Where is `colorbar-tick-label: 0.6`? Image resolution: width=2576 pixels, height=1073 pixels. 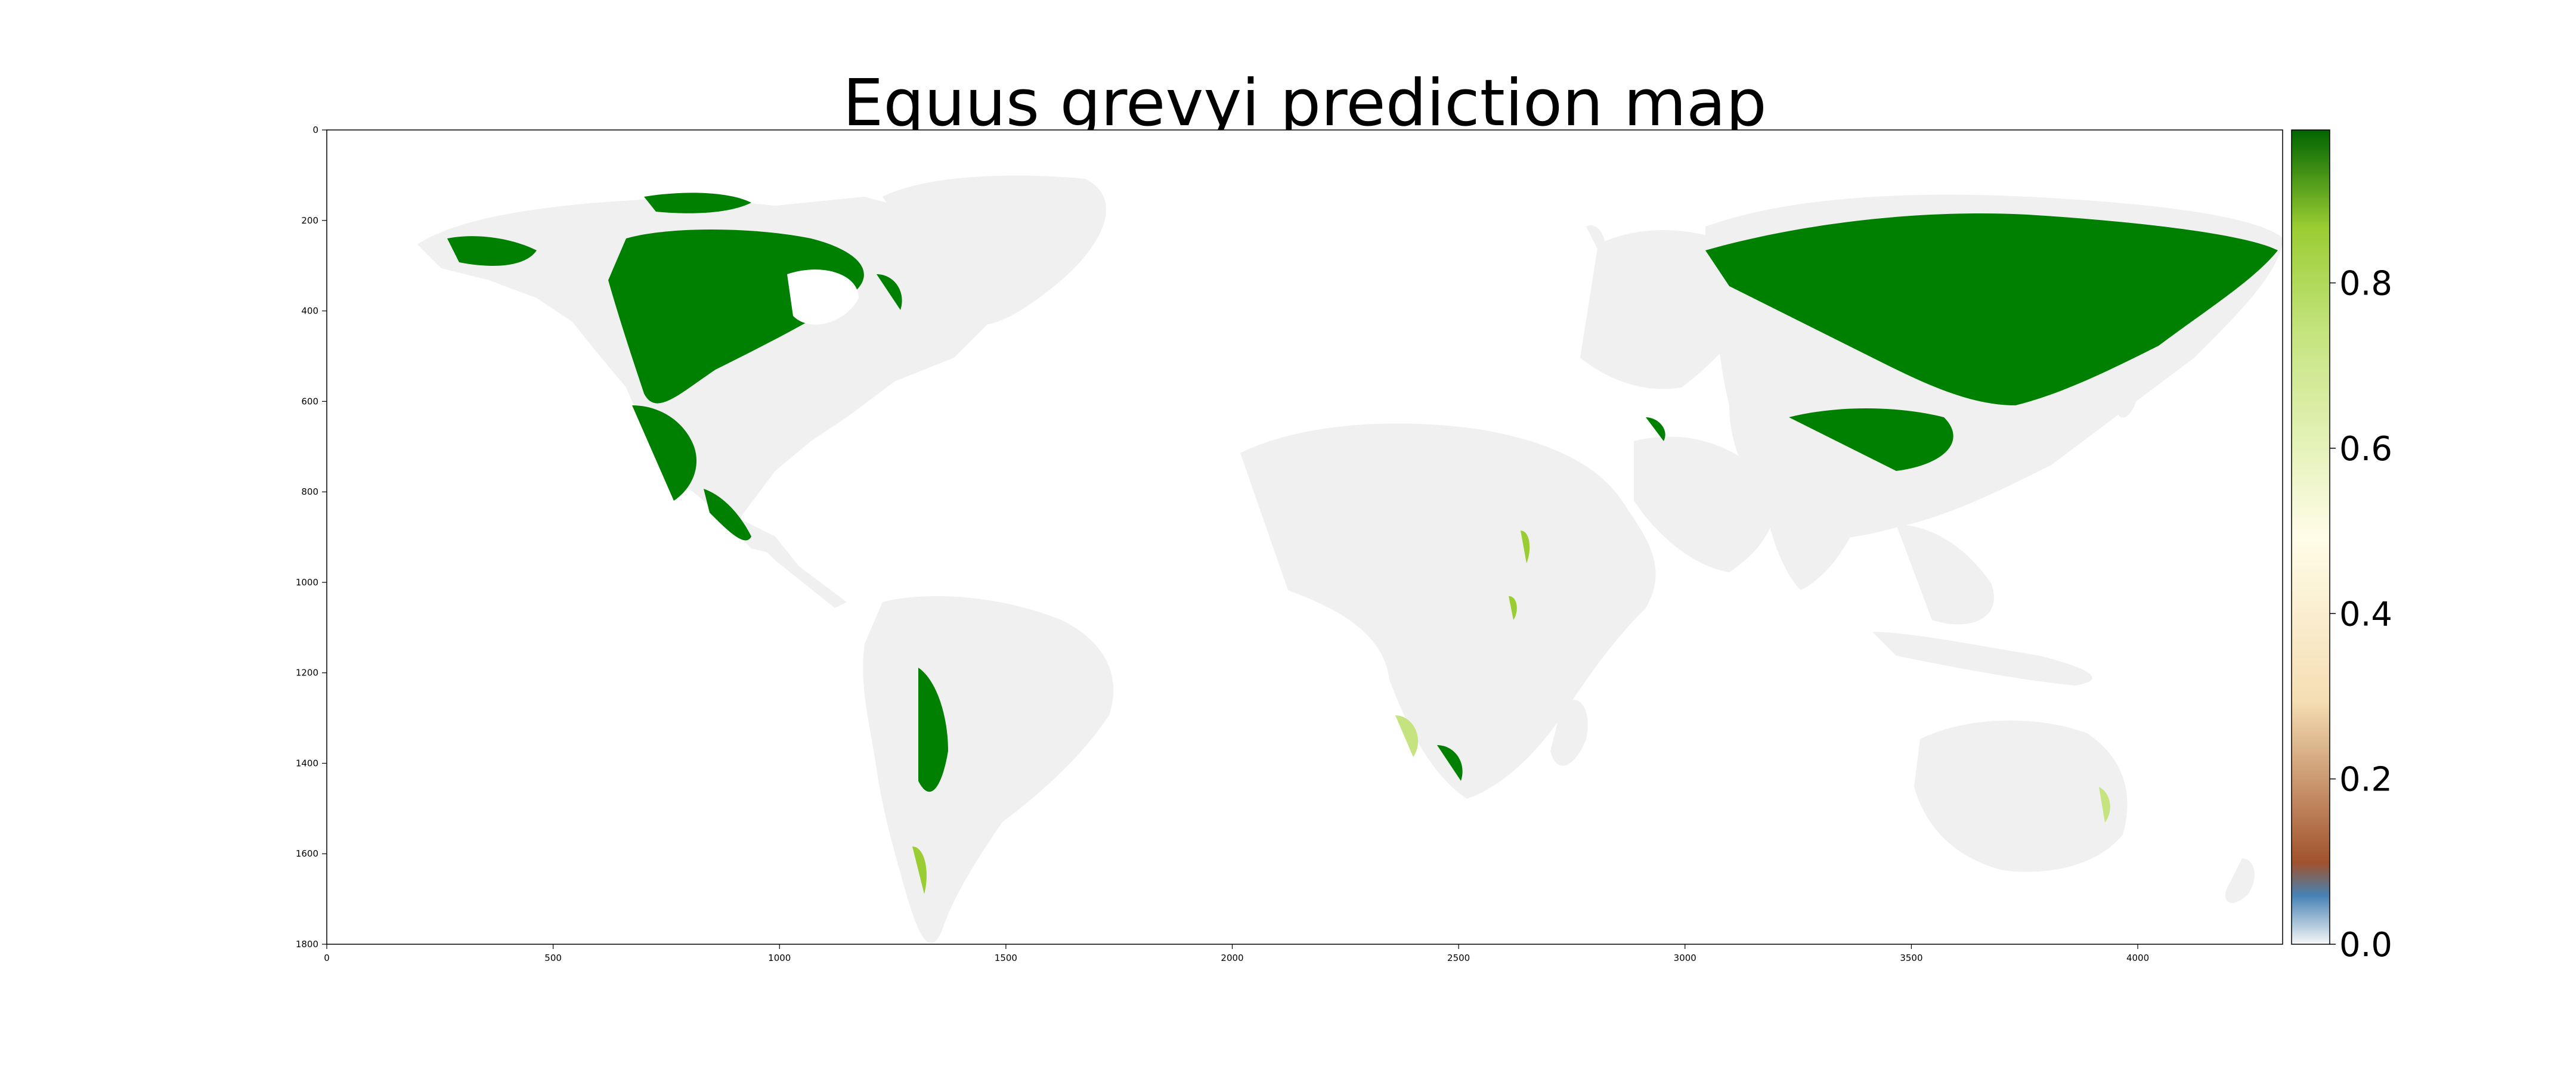
colorbar-tick-label: 0.6 is located at coordinates (2365, 450).